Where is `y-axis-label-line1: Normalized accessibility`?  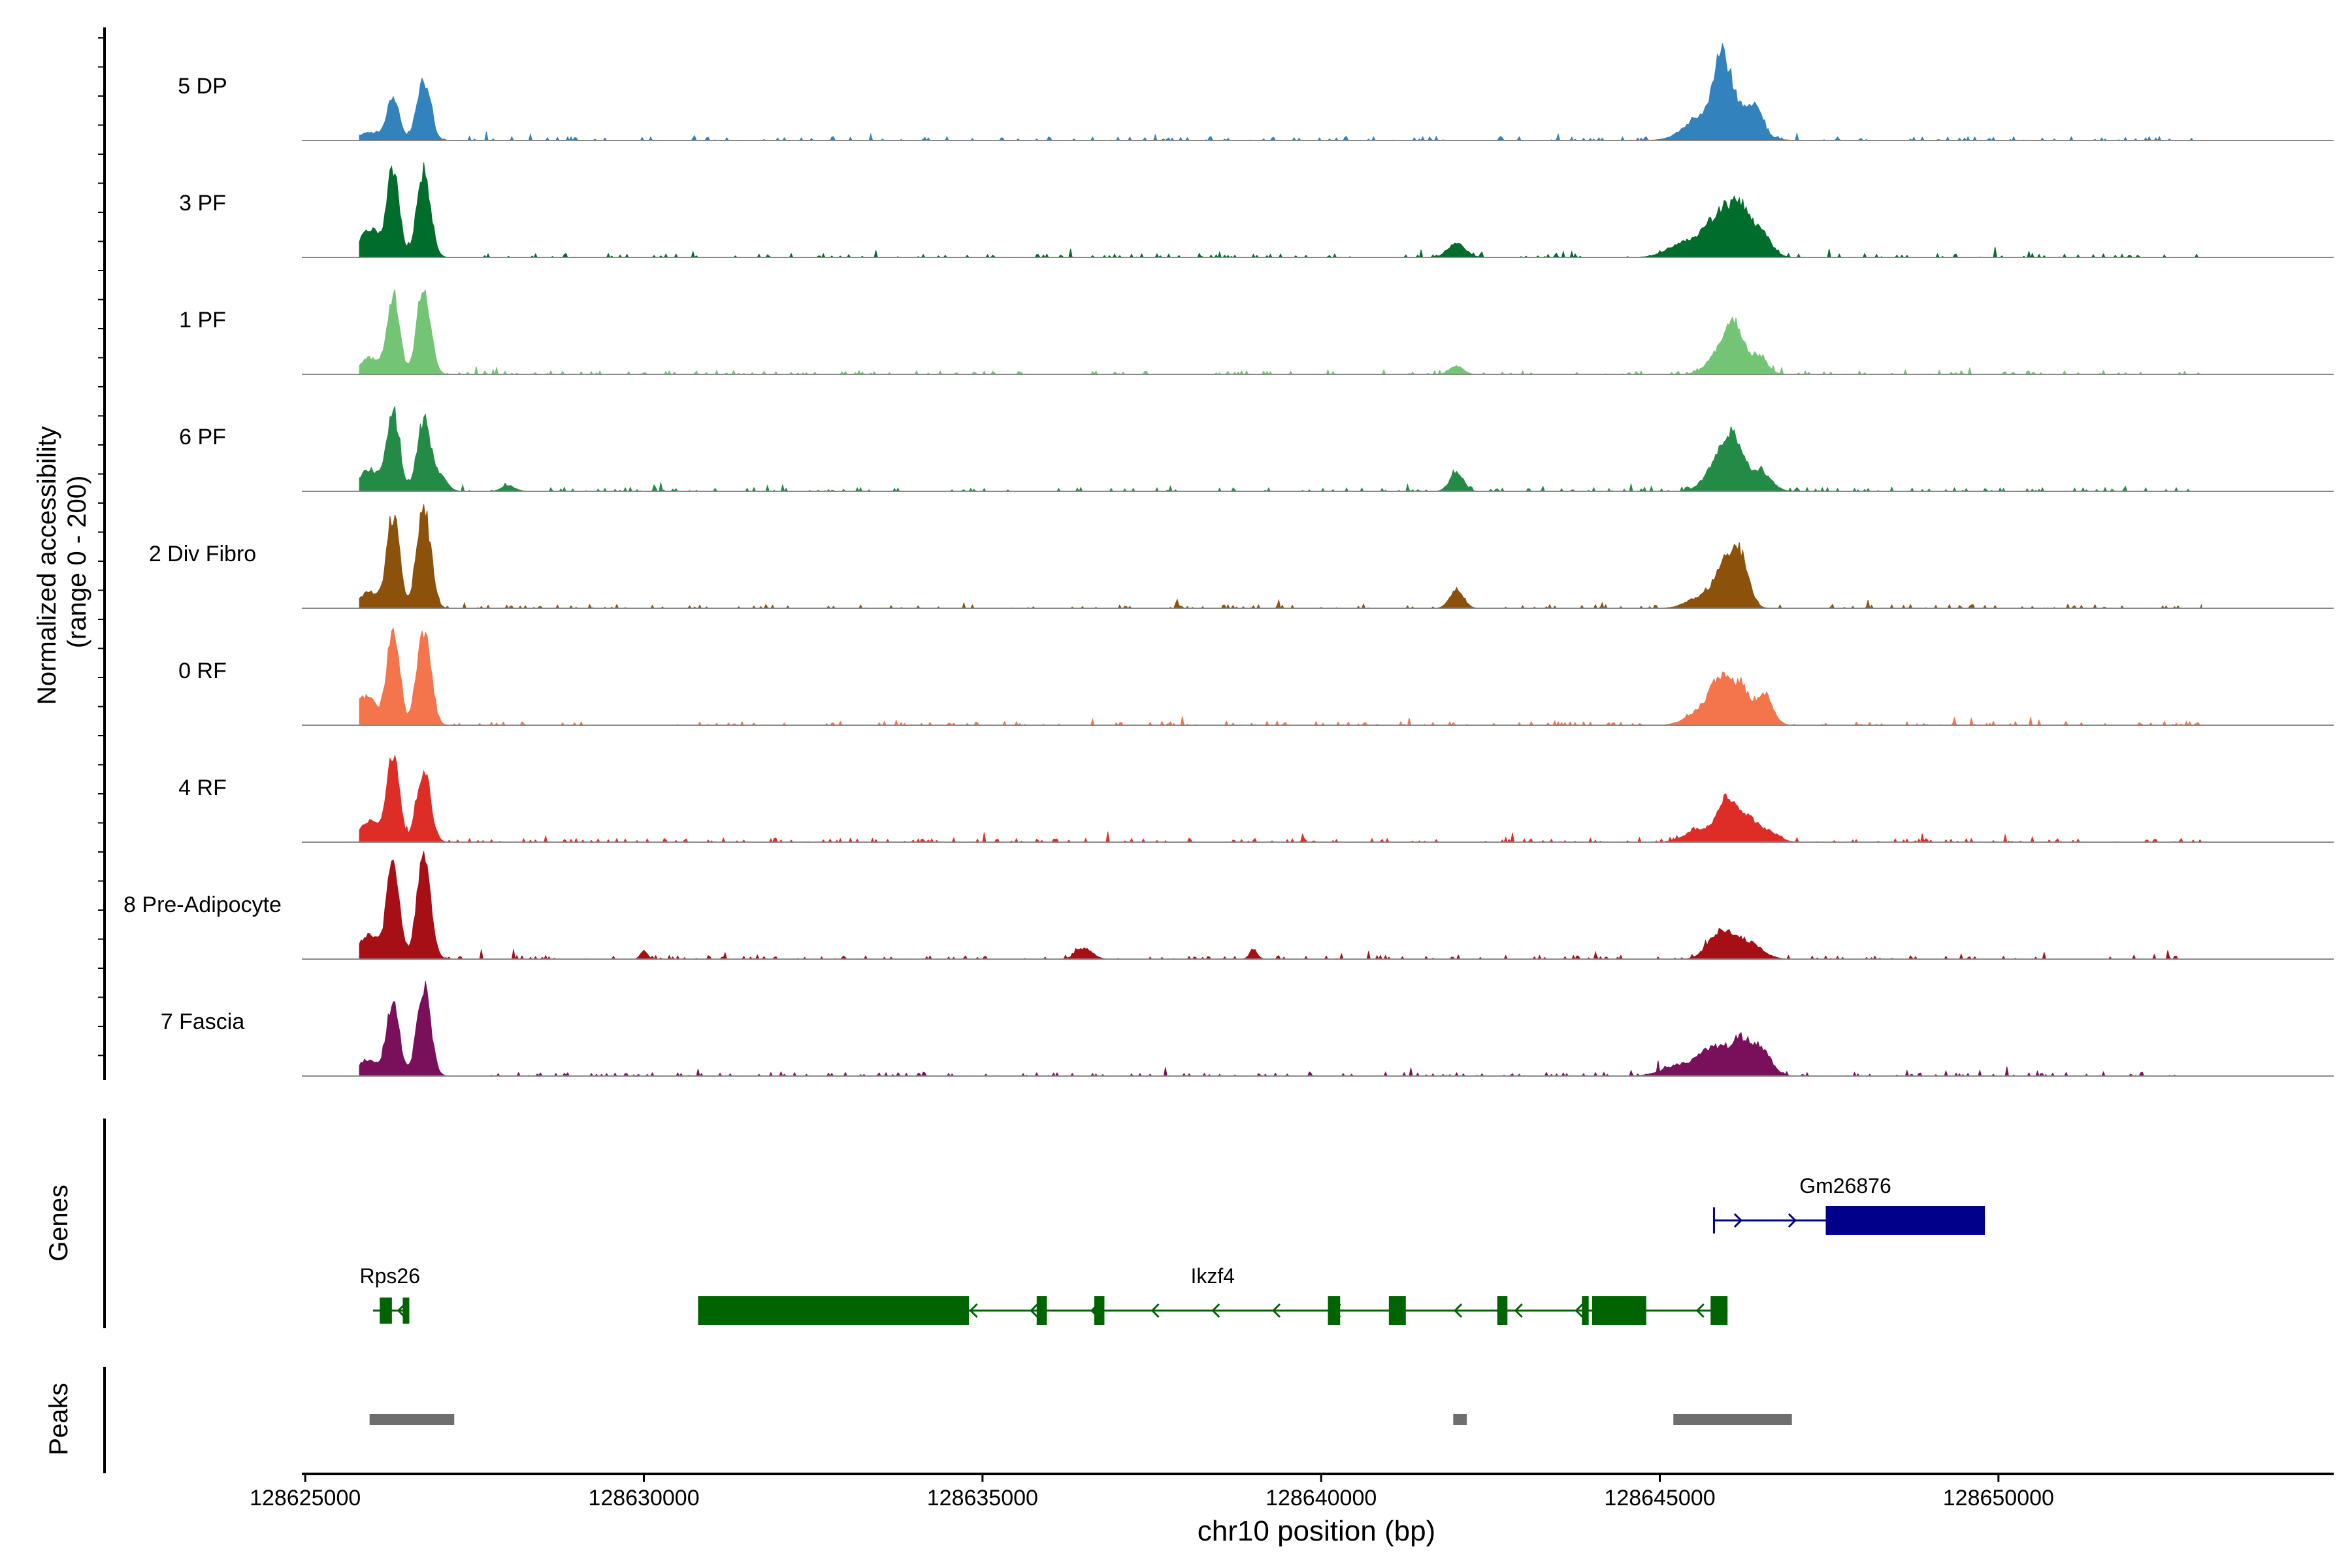
y-axis-label-line1: Normalized accessibility is located at coordinates (47, 565).